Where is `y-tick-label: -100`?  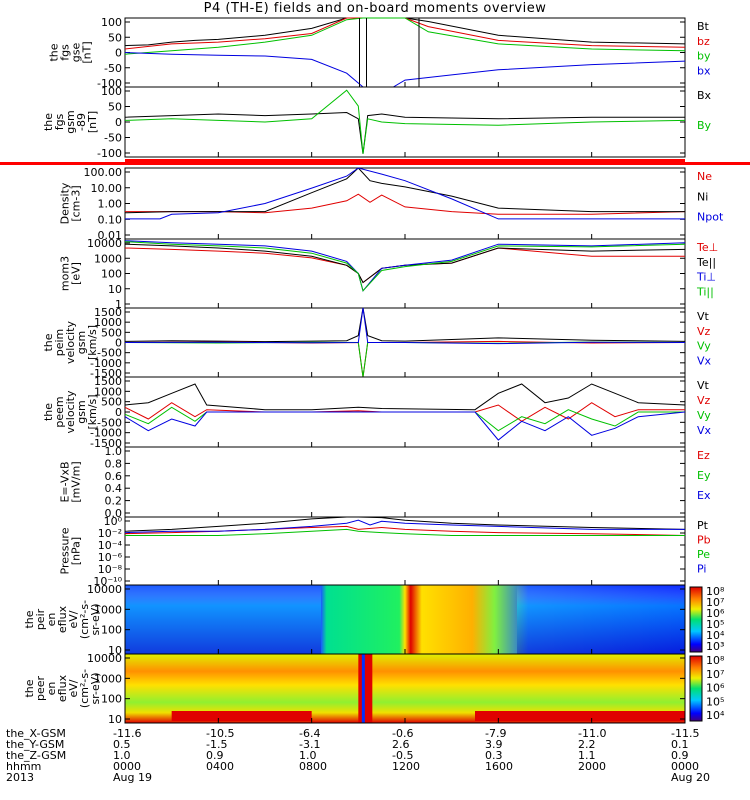
y-tick-label: -100 is located at coordinates (109, 153).